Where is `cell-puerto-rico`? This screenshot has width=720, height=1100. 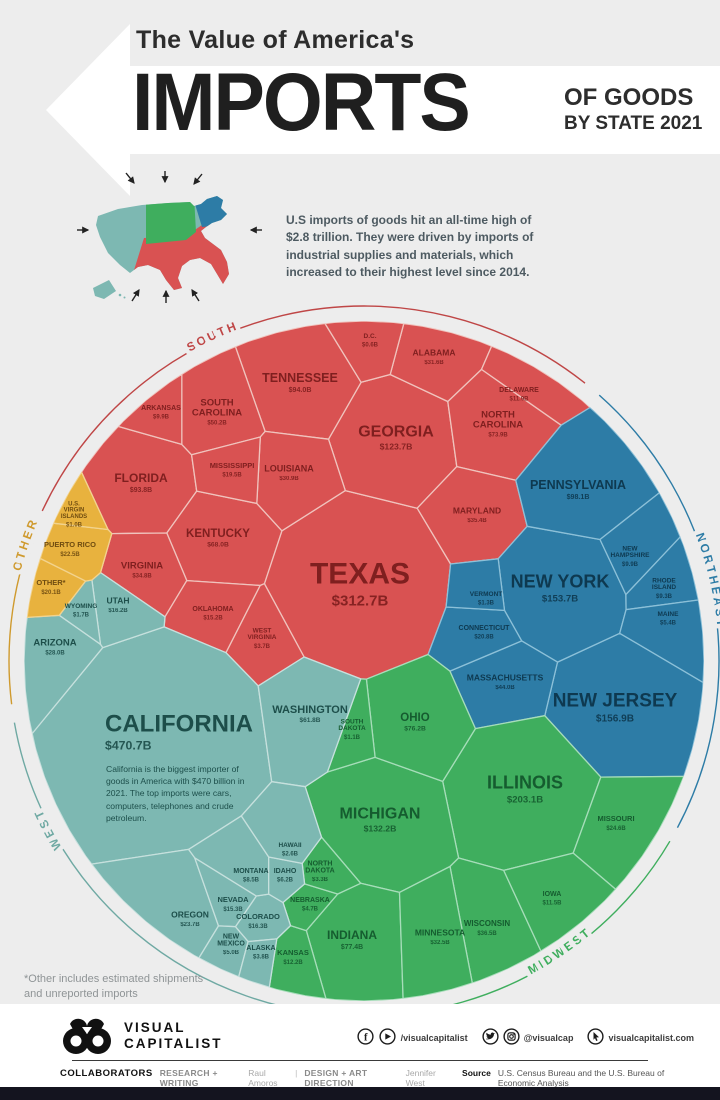
cell-puerto-rico is located at coordinates (76, 552).